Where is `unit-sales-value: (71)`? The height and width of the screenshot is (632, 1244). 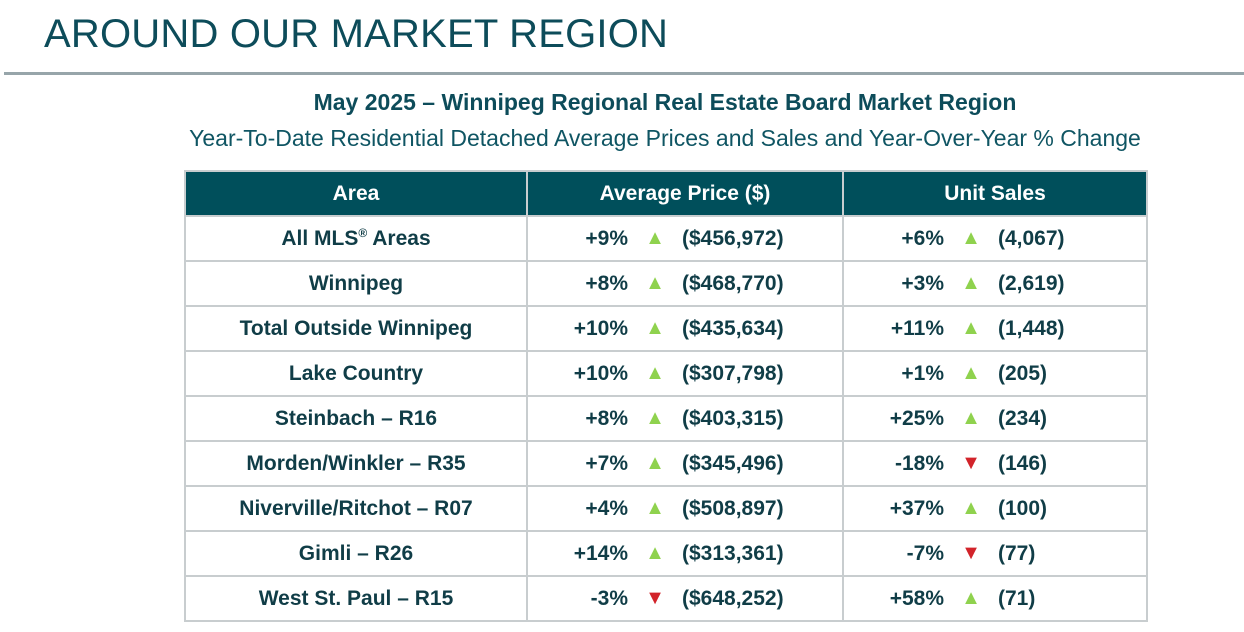
unit-sales-value: (71) is located at coordinates (1017, 598).